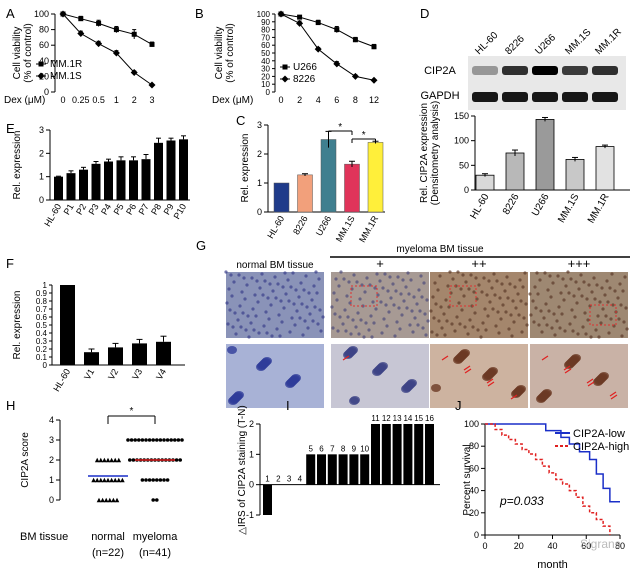 This screenshot has height=575, width=640. What do you see at coordinates (288, 405) in the screenshot?
I see `panel-label-I: I` at bounding box center [288, 405].